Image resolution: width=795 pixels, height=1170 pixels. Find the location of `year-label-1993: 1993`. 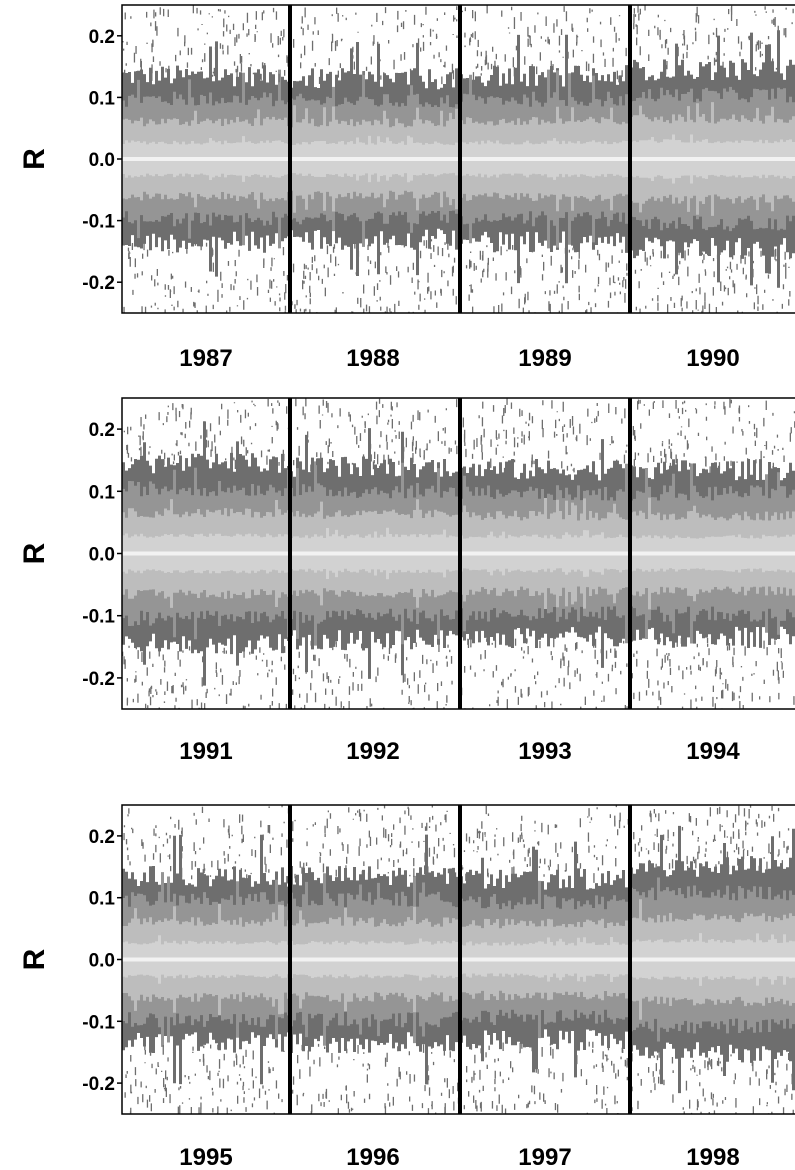

year-label-1993: 1993 is located at coordinates (544, 751).